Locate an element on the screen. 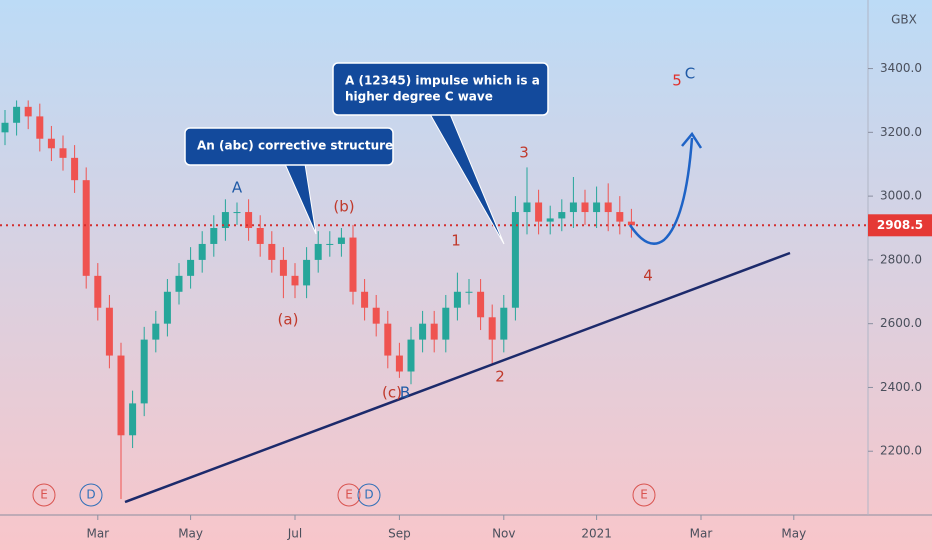  y-tick-label: 2200.0 is located at coordinates (901, 451).